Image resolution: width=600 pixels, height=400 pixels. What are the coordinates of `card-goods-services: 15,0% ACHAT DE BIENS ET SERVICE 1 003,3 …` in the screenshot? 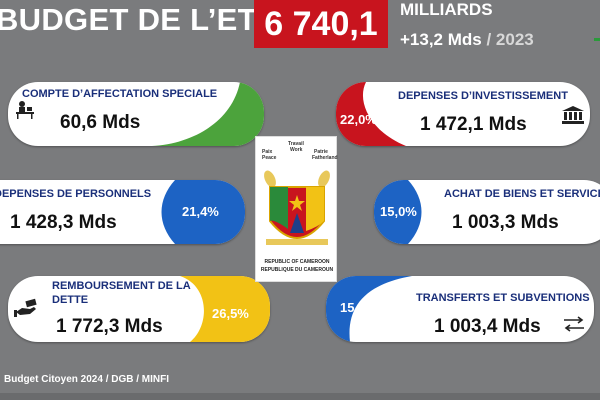 It's located at (487, 212).